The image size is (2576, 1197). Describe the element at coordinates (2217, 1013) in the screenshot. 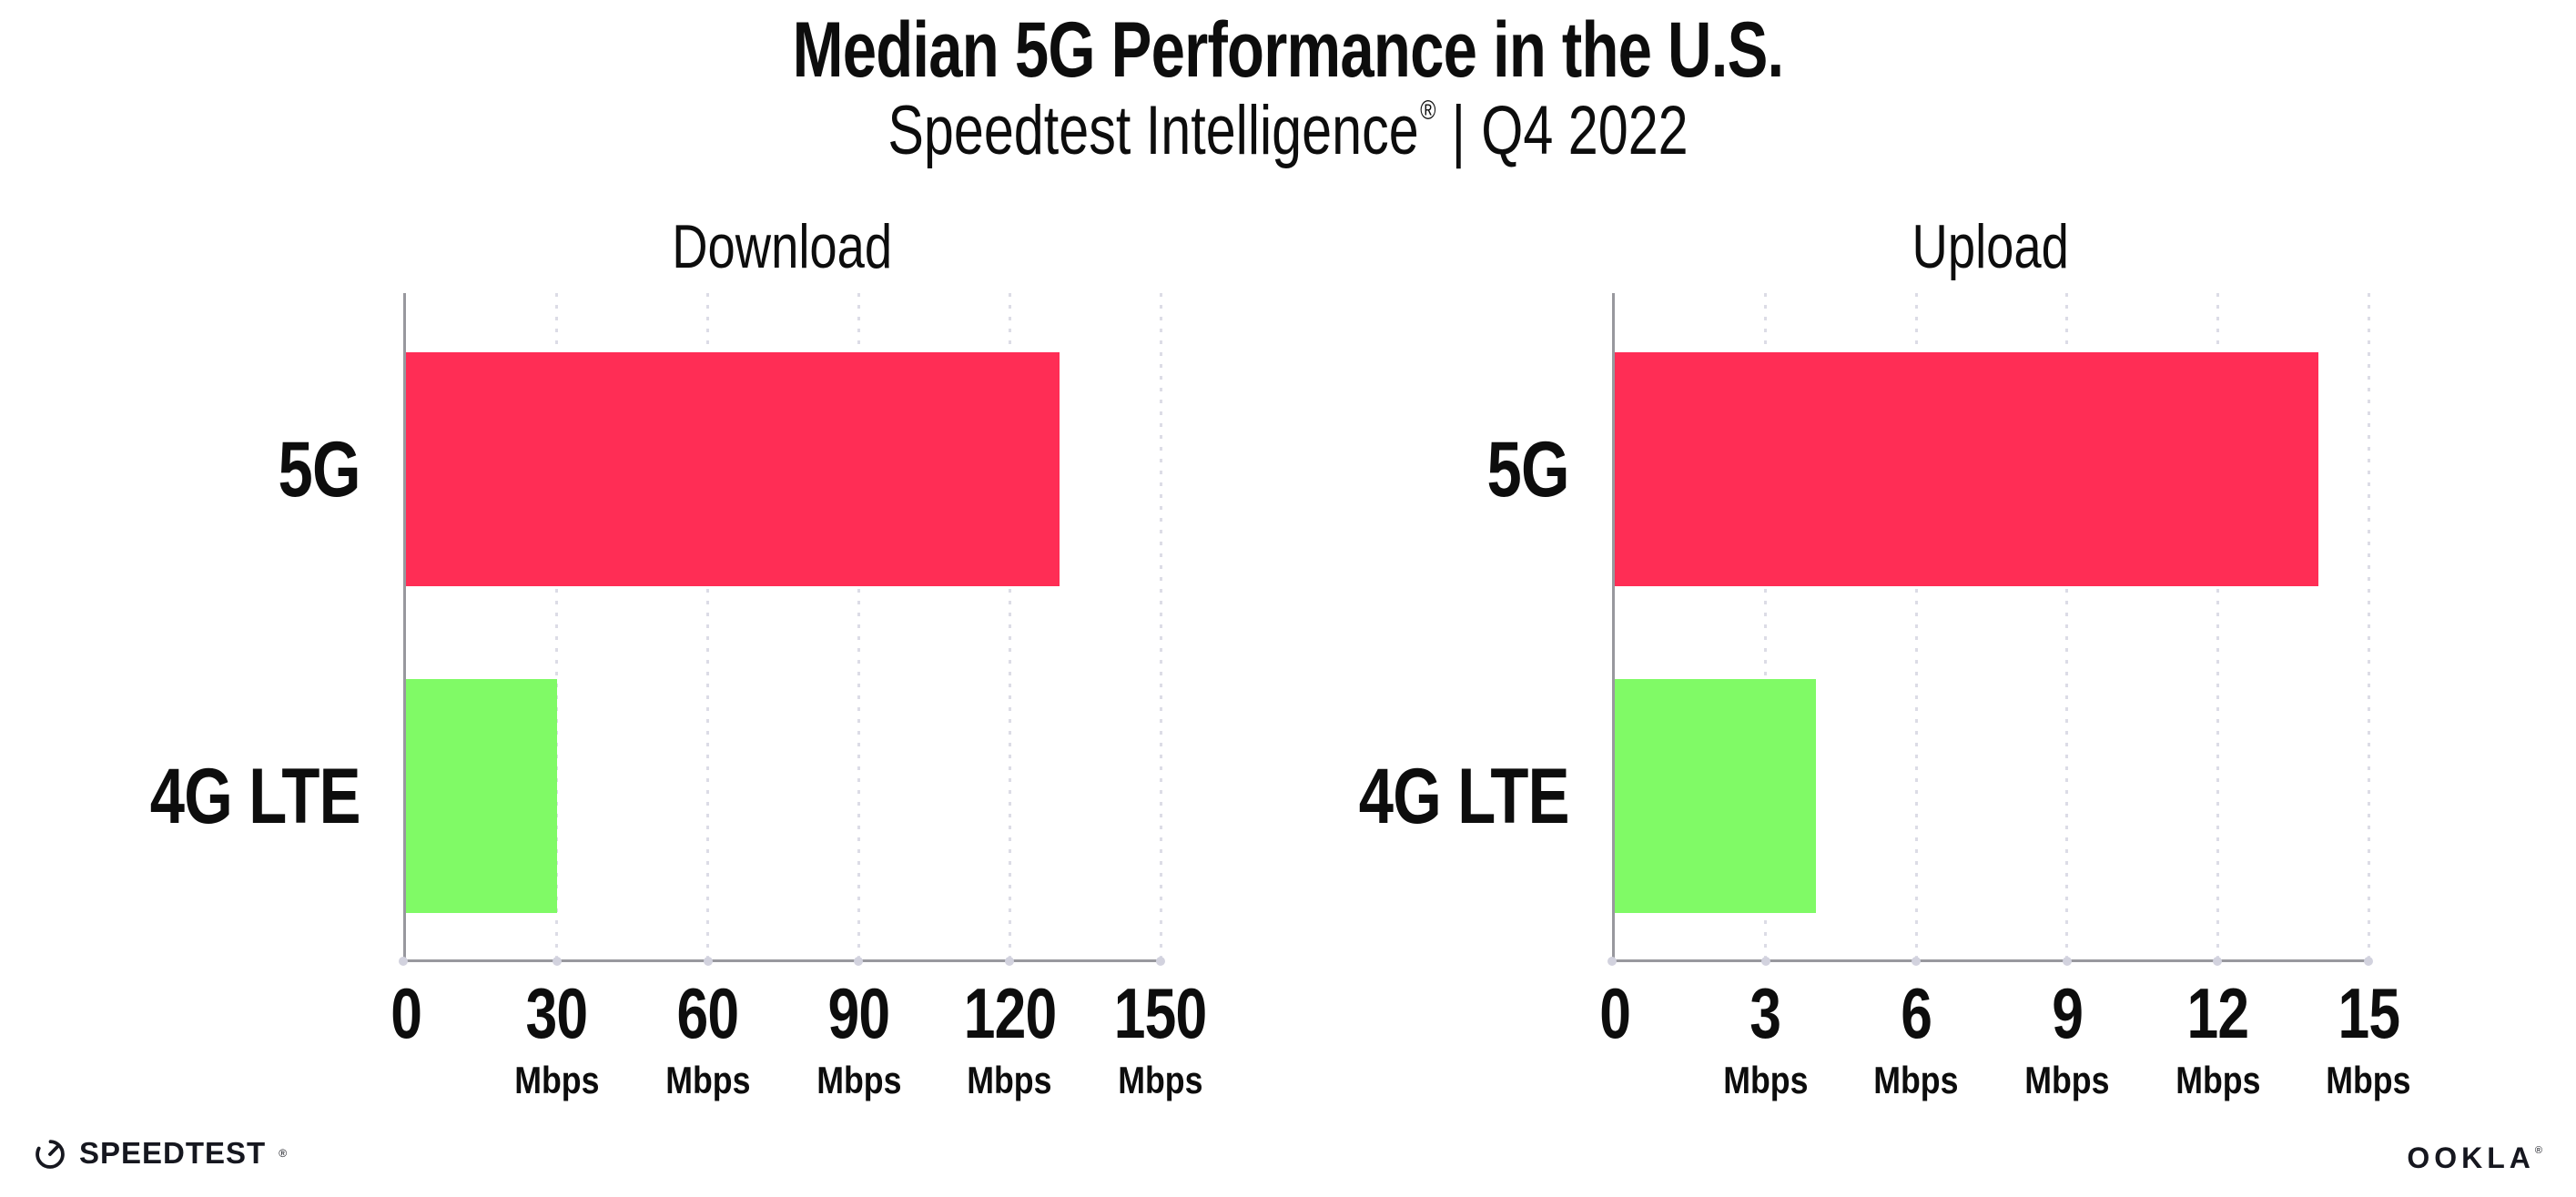

I see `tick-number: 12` at that location.